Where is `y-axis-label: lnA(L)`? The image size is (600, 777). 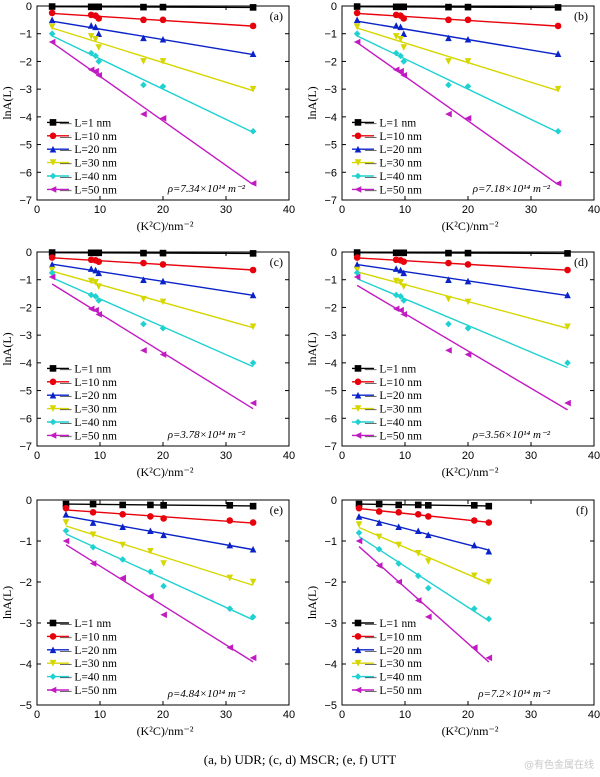 y-axis-label: lnA(L) is located at coordinates (312, 348).